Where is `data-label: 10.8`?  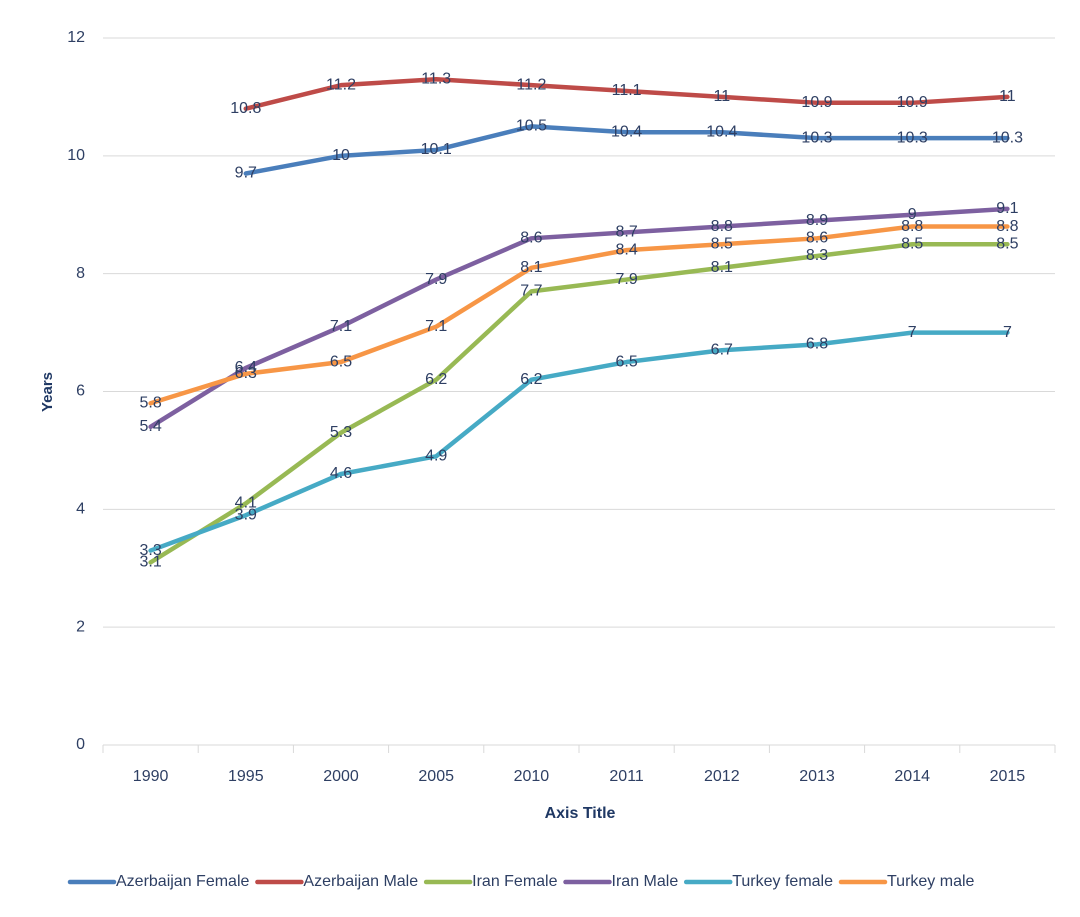 data-label: 10.8 is located at coordinates (245, 108).